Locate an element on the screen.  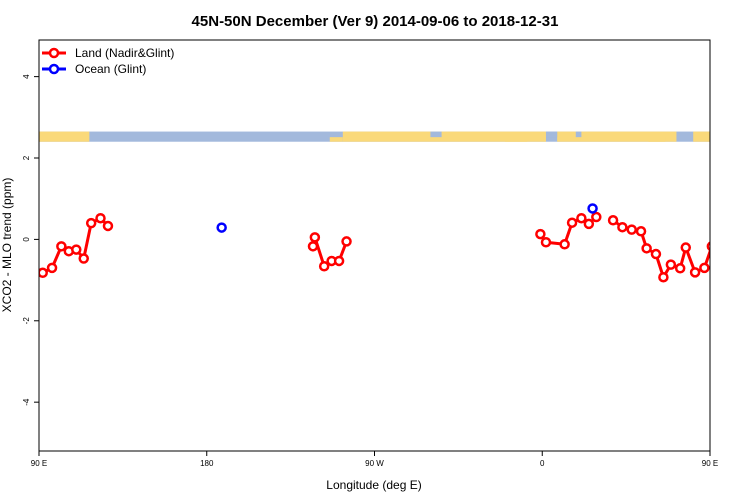
x-axis: 90 E 180 90 W 0 90 E is located at coordinates (374, 459).